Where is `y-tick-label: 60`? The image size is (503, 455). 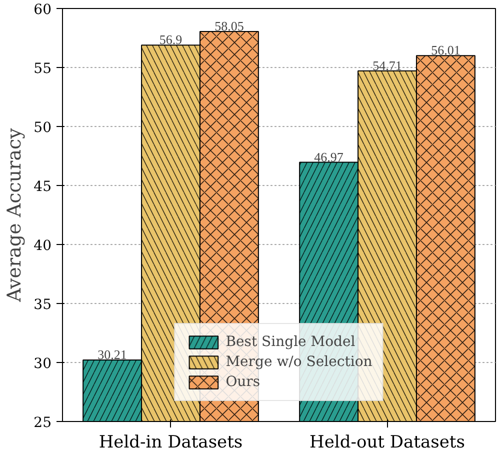 y-tick-label: 60 is located at coordinates (43, 10).